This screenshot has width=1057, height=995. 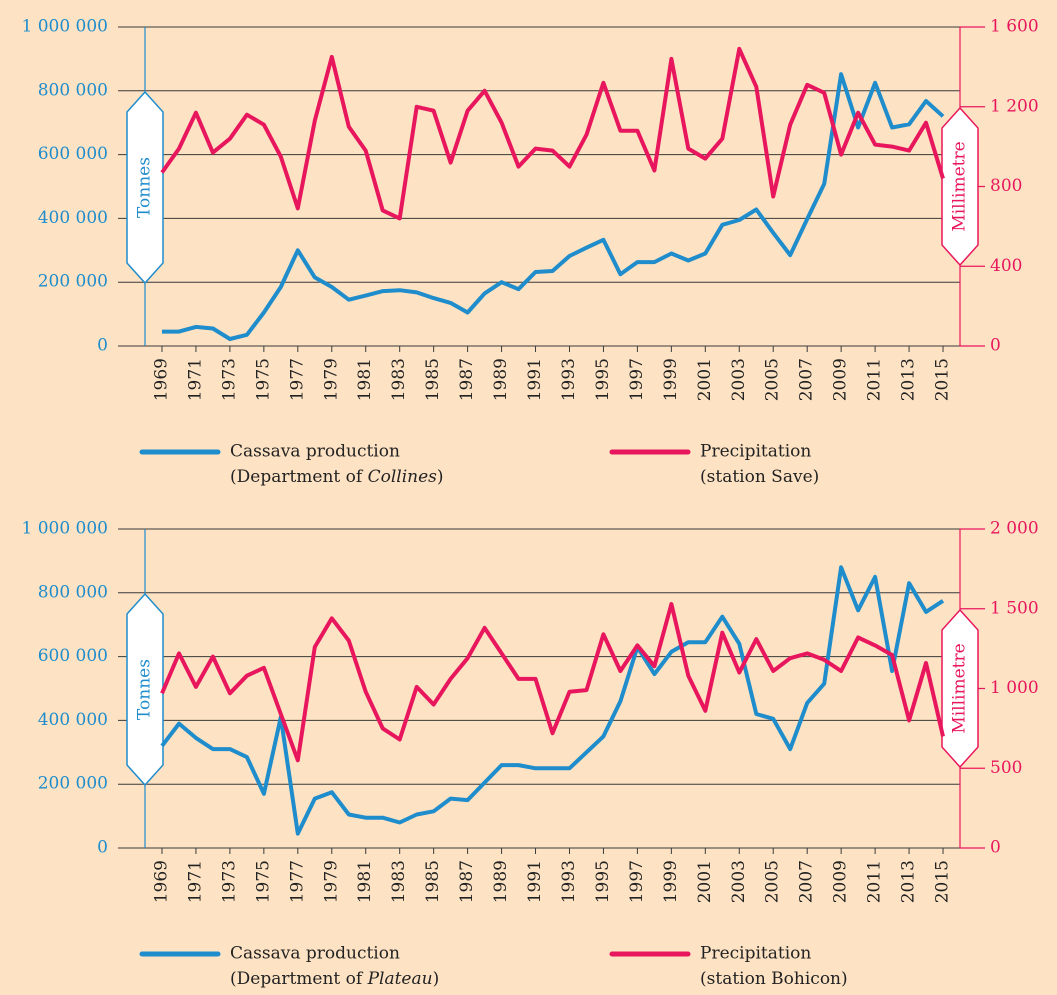 What do you see at coordinates (1014, 688) in the screenshot?
I see `y2-tick-label: 1 000` at bounding box center [1014, 688].